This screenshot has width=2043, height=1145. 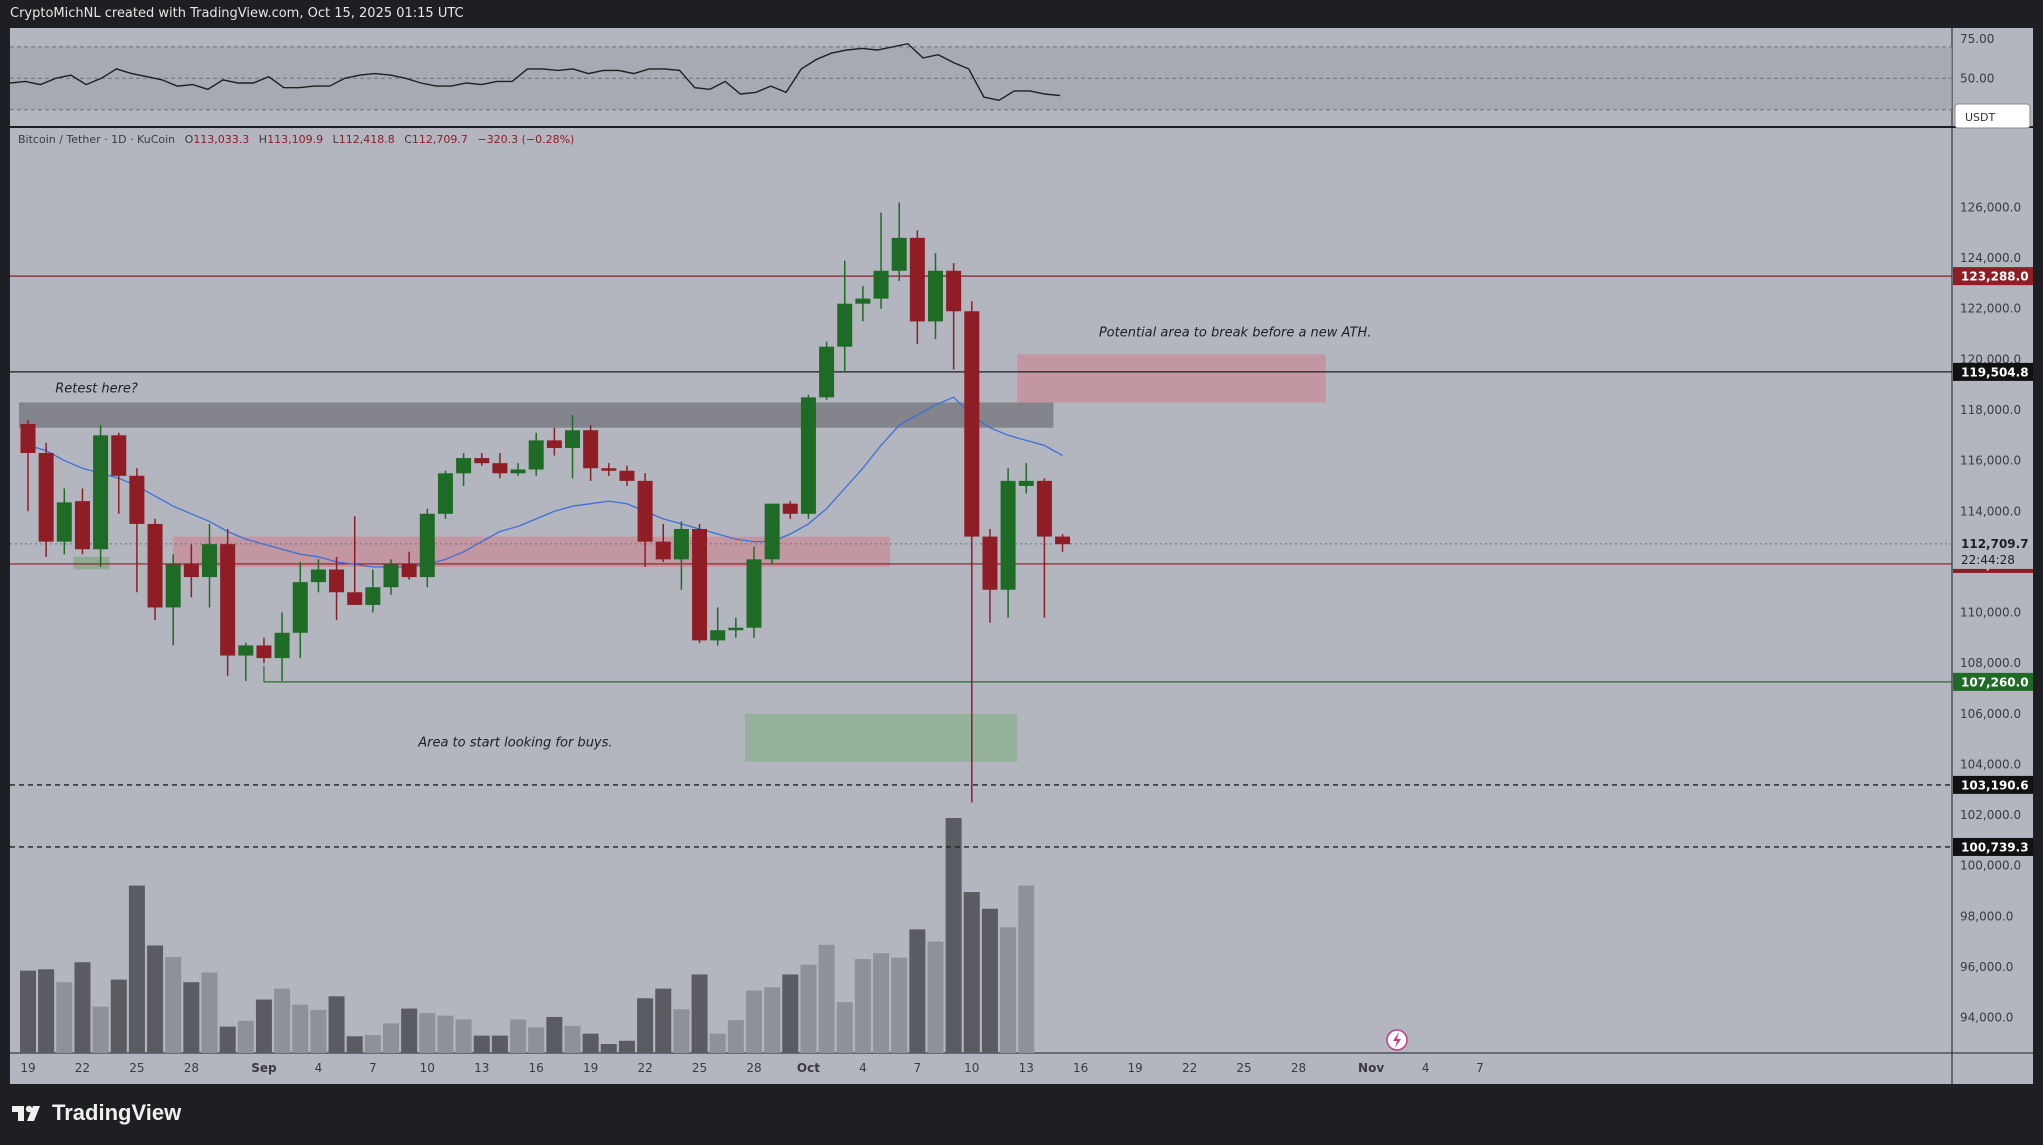 What do you see at coordinates (514, 743) in the screenshot?
I see `chart-annotation: Area to start looking for buys.` at bounding box center [514, 743].